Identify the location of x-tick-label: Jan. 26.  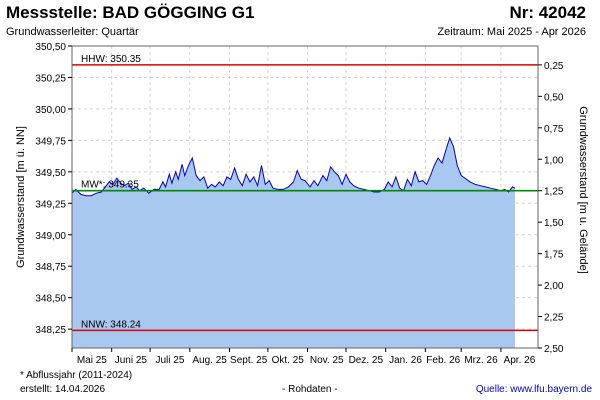
(405, 360).